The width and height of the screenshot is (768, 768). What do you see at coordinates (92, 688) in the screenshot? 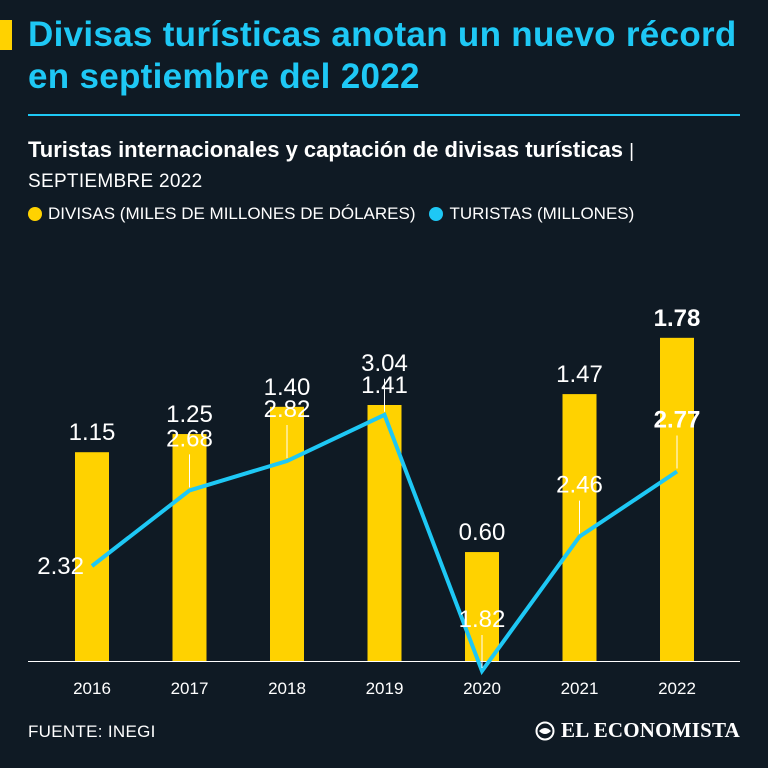
I see `x-tick-label-2016: 2016` at bounding box center [92, 688].